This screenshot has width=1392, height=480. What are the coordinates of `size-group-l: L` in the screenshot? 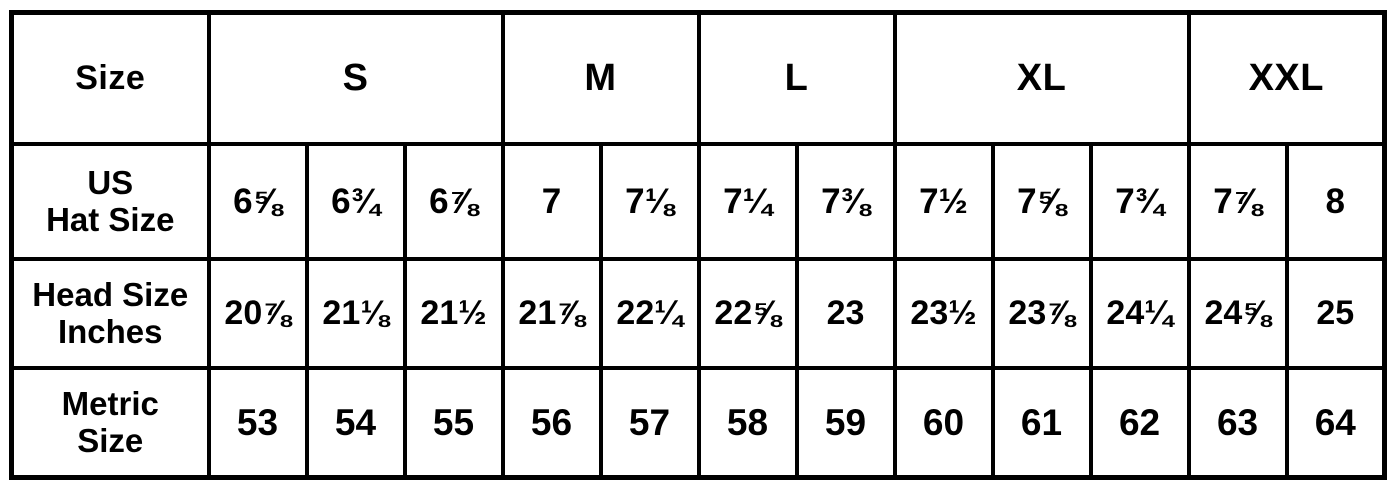 It's located at (796, 78).